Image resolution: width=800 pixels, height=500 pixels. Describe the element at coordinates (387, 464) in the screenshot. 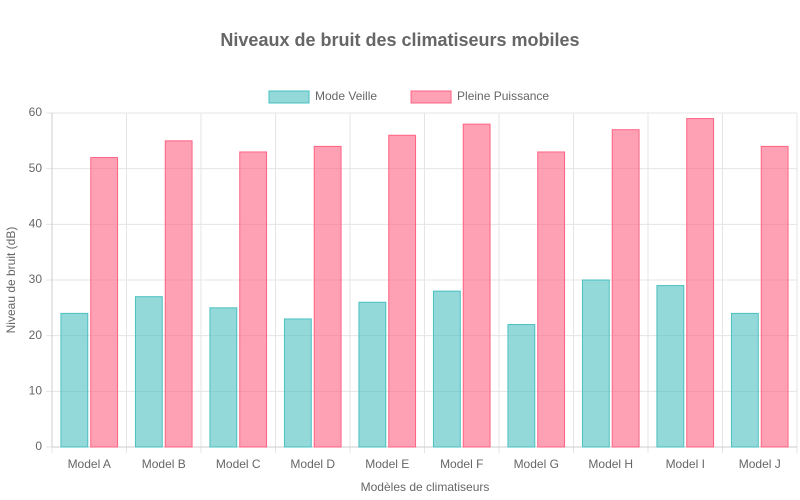

I see `x-tick-label: Model E` at that location.